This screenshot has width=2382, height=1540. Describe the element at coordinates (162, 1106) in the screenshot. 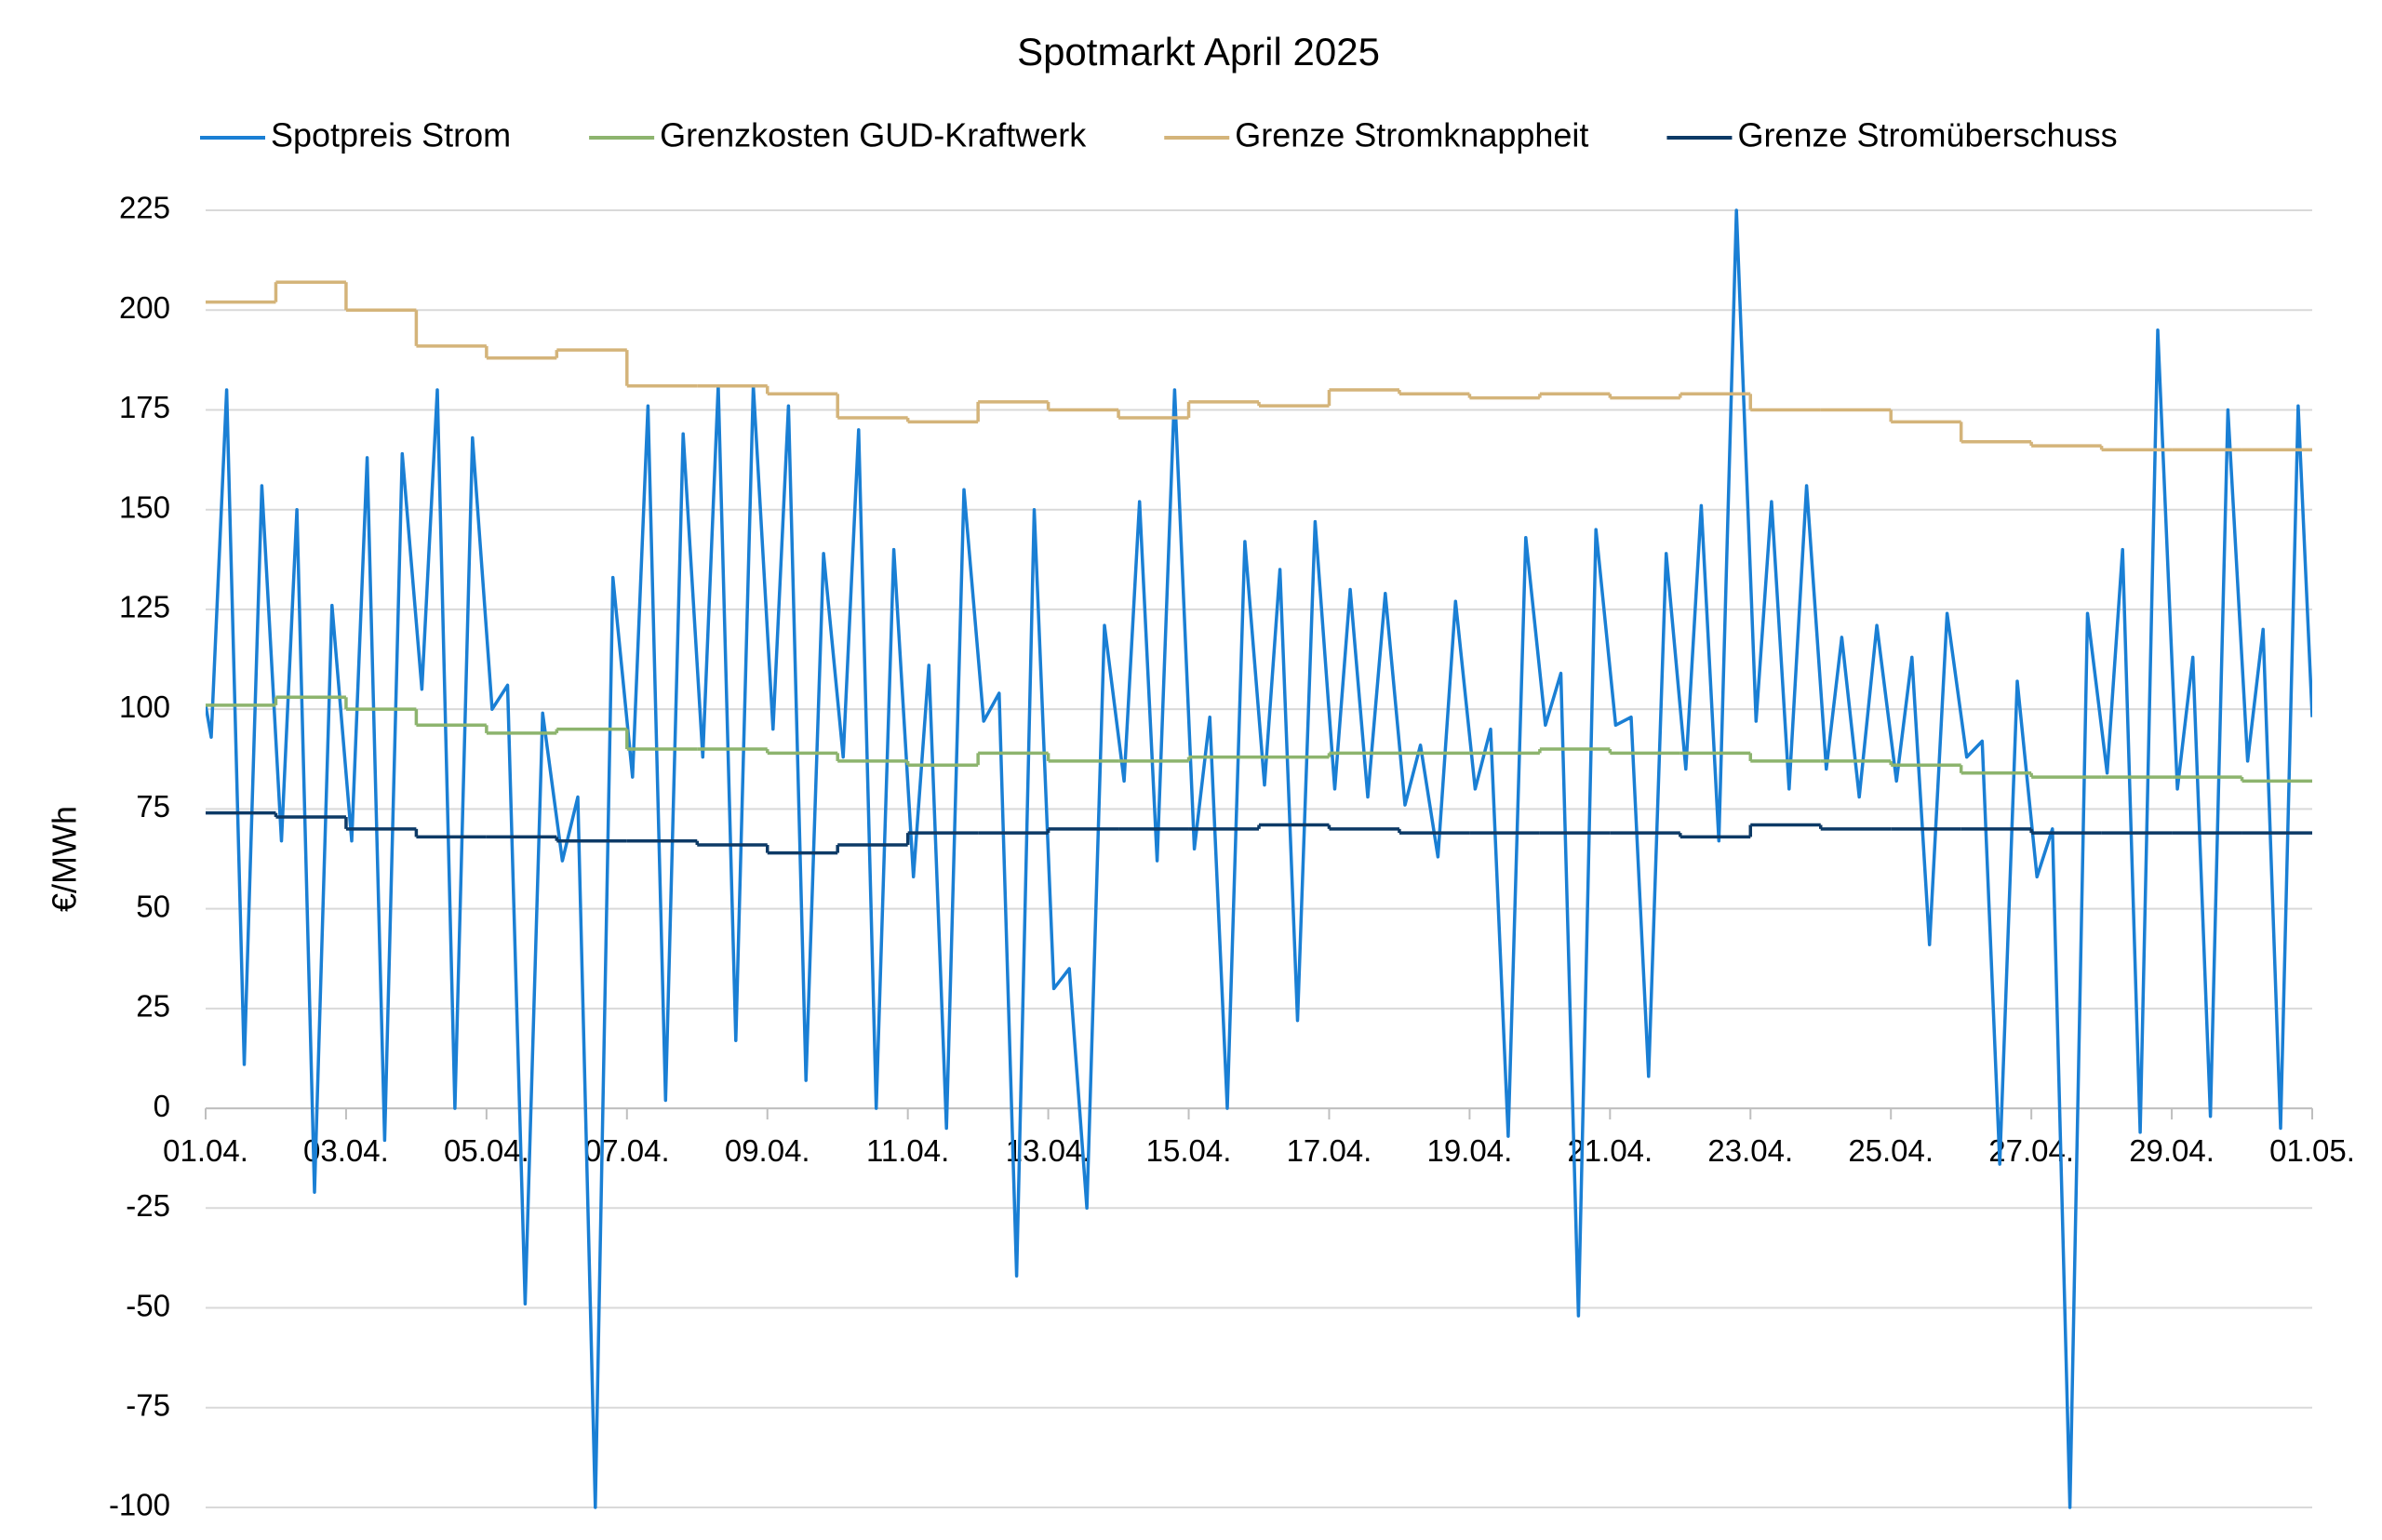

I see `y-tick-label: 0` at that location.